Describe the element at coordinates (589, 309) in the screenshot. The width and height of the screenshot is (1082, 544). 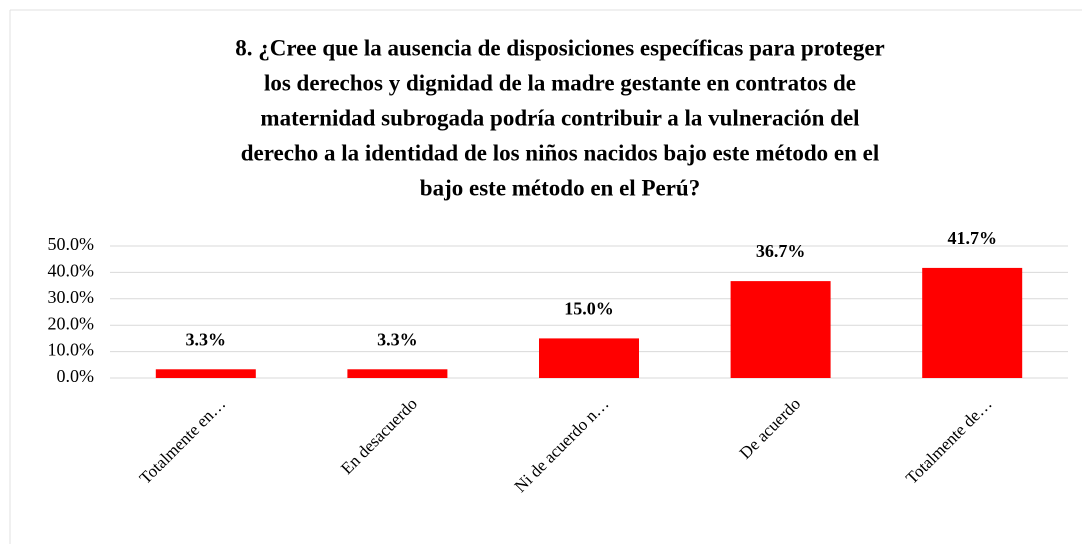
I see `data-label: 15.0%` at that location.